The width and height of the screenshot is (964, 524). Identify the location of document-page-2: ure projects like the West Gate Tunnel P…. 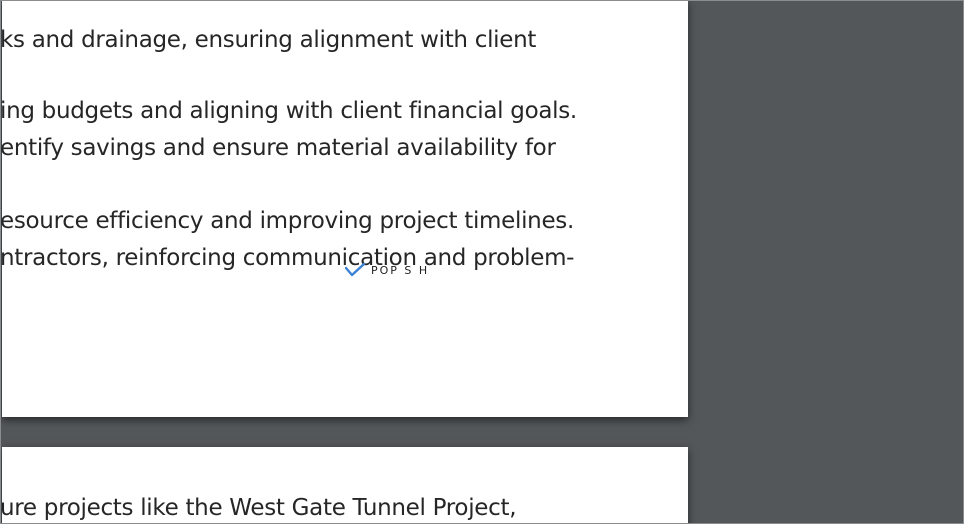
(344, 485).